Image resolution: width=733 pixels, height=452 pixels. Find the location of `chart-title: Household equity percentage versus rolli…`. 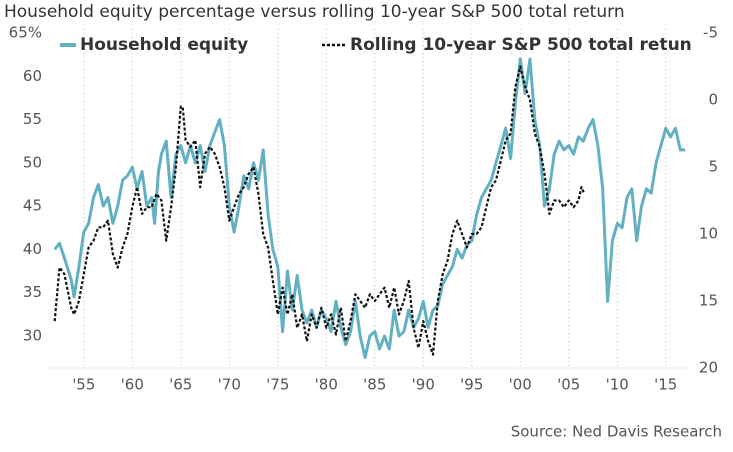

chart-title: Household equity percentage versus rolli… is located at coordinates (314, 12).